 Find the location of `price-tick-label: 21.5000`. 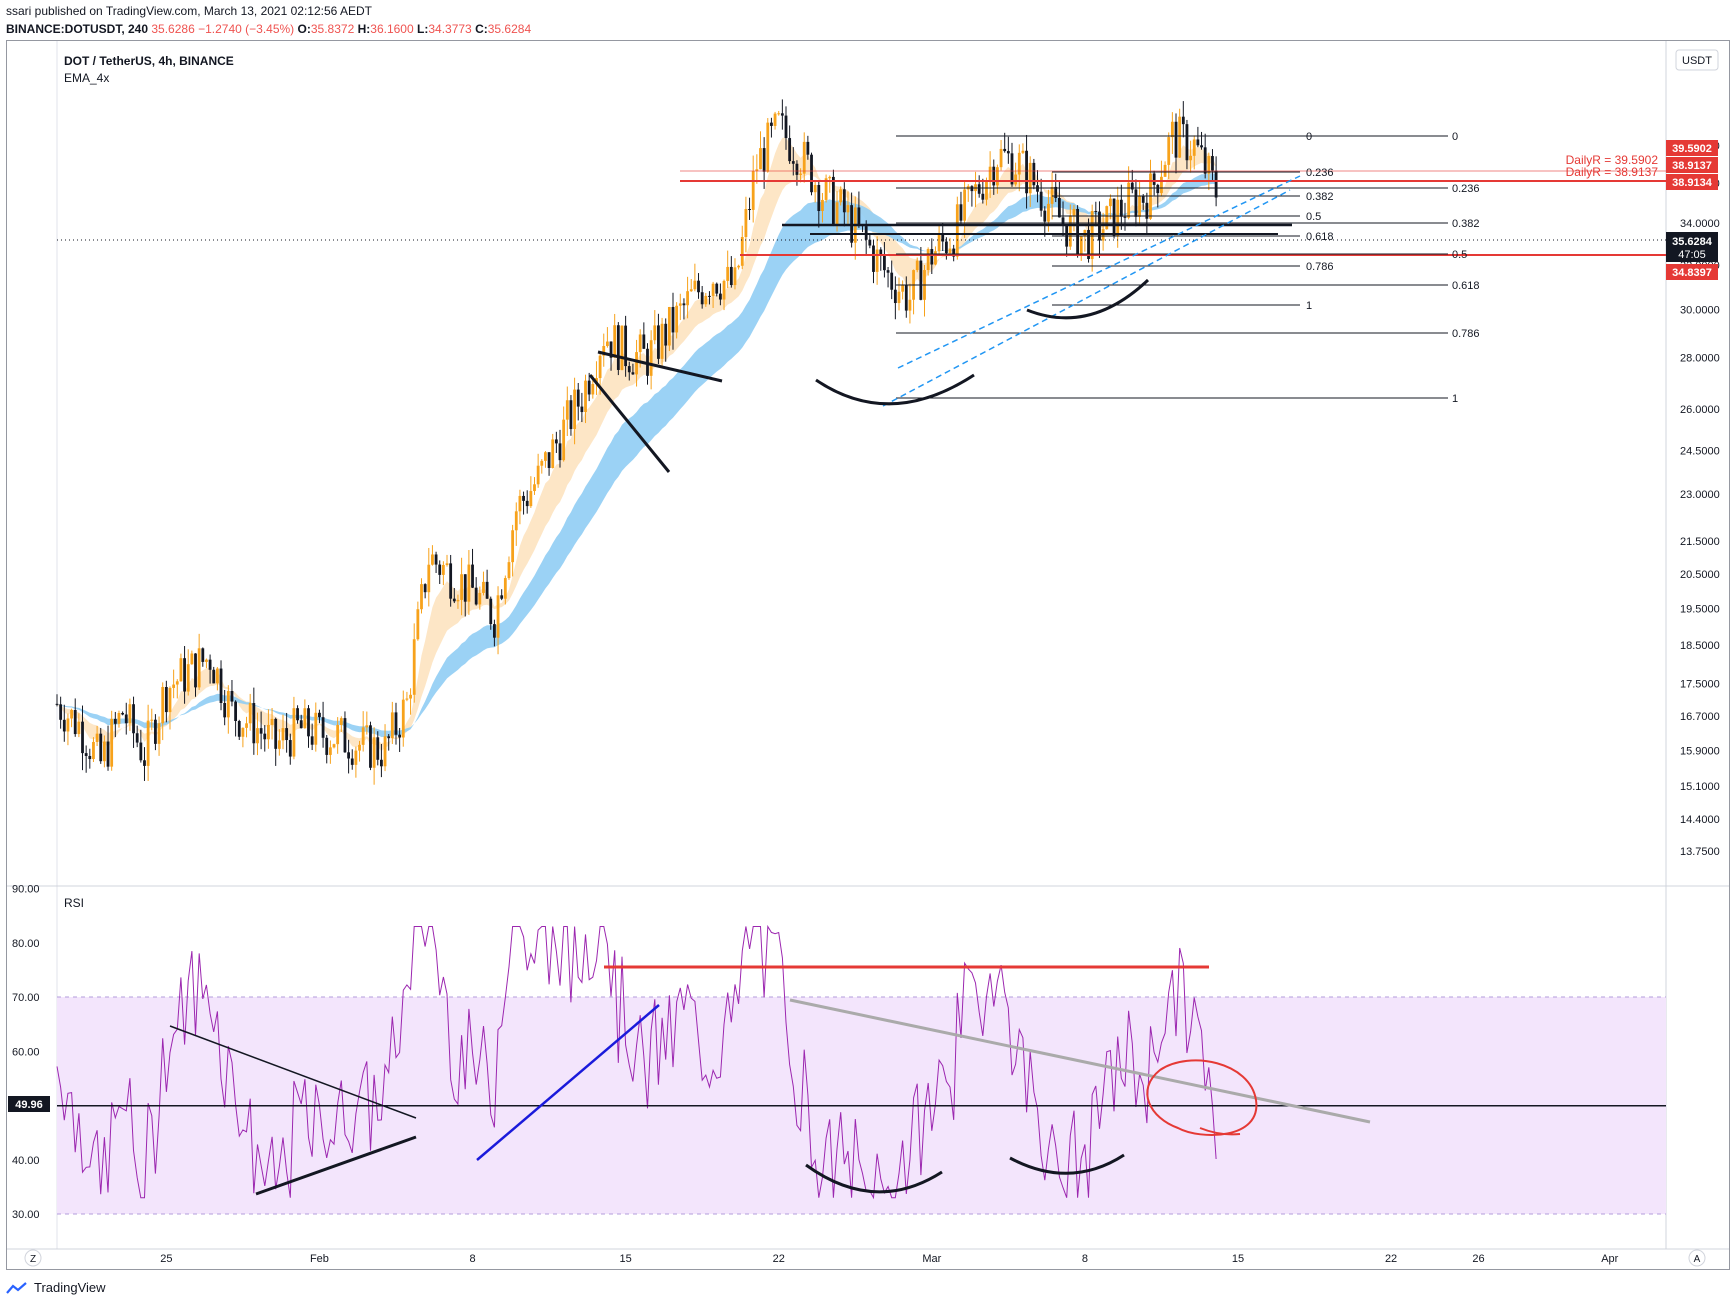

price-tick-label: 21.5000 is located at coordinates (1700, 542).